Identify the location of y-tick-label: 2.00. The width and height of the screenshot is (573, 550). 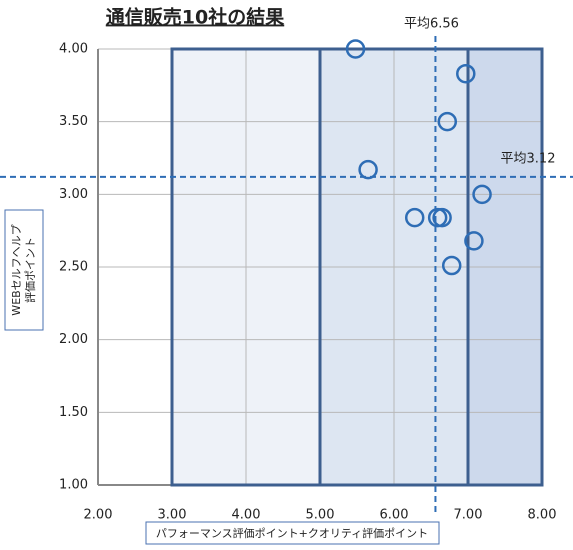
(73, 339).